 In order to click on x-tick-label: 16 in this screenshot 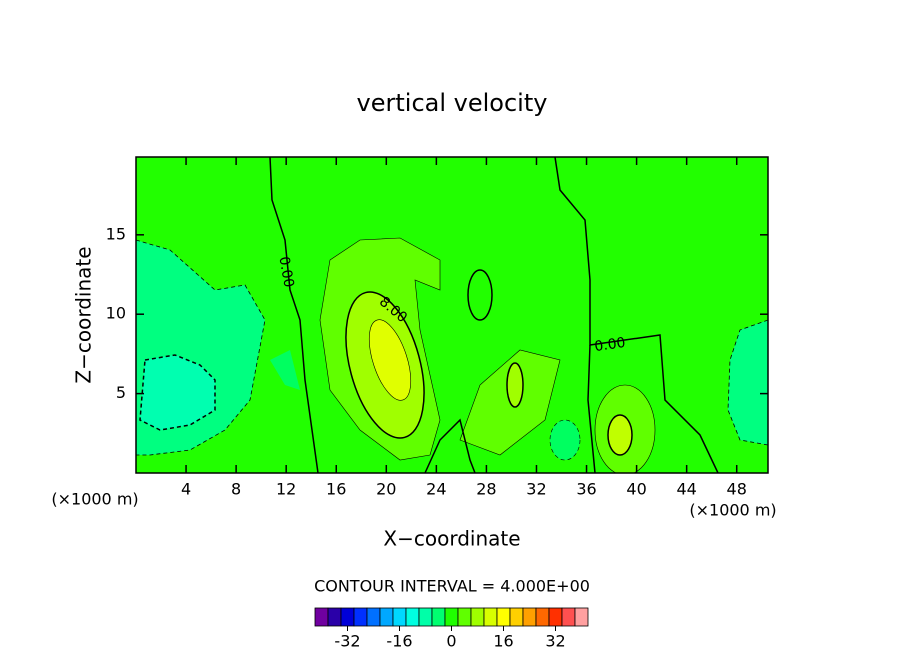, I will do `click(336, 489)`.